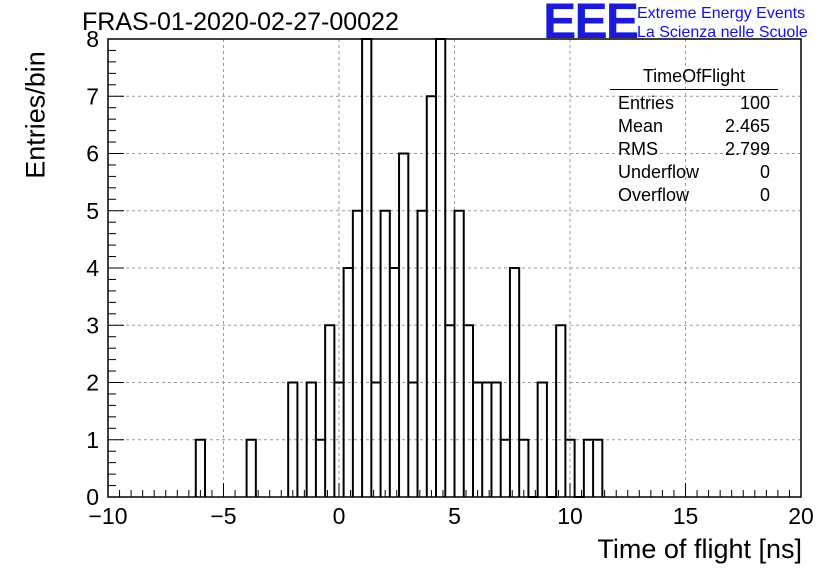 The height and width of the screenshot is (572, 836). I want to click on stats-value: 100, so click(754, 103).